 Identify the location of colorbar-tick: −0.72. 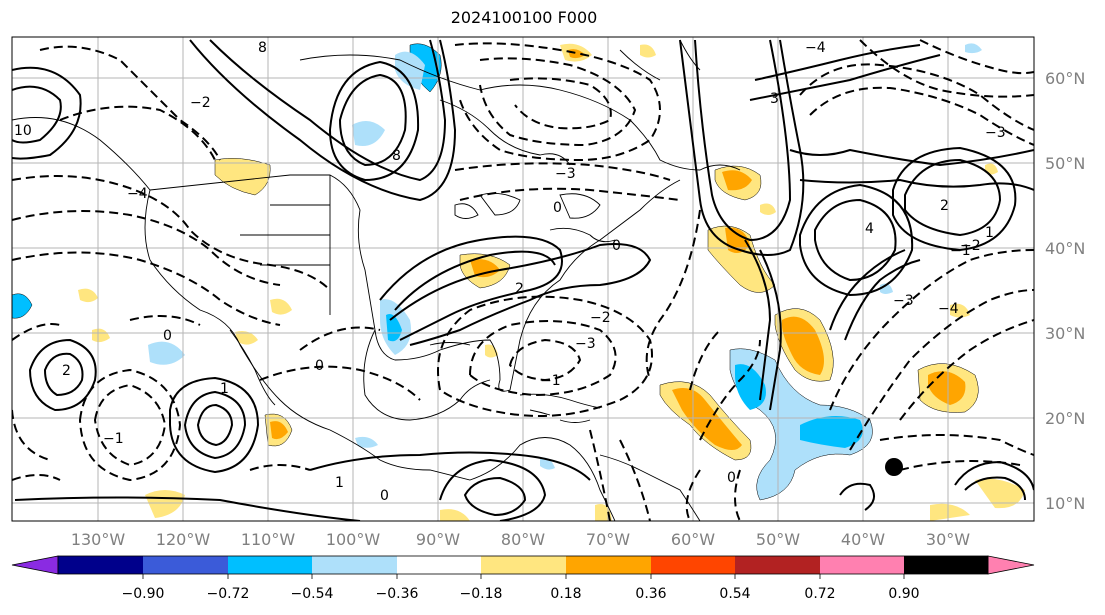
(228, 594).